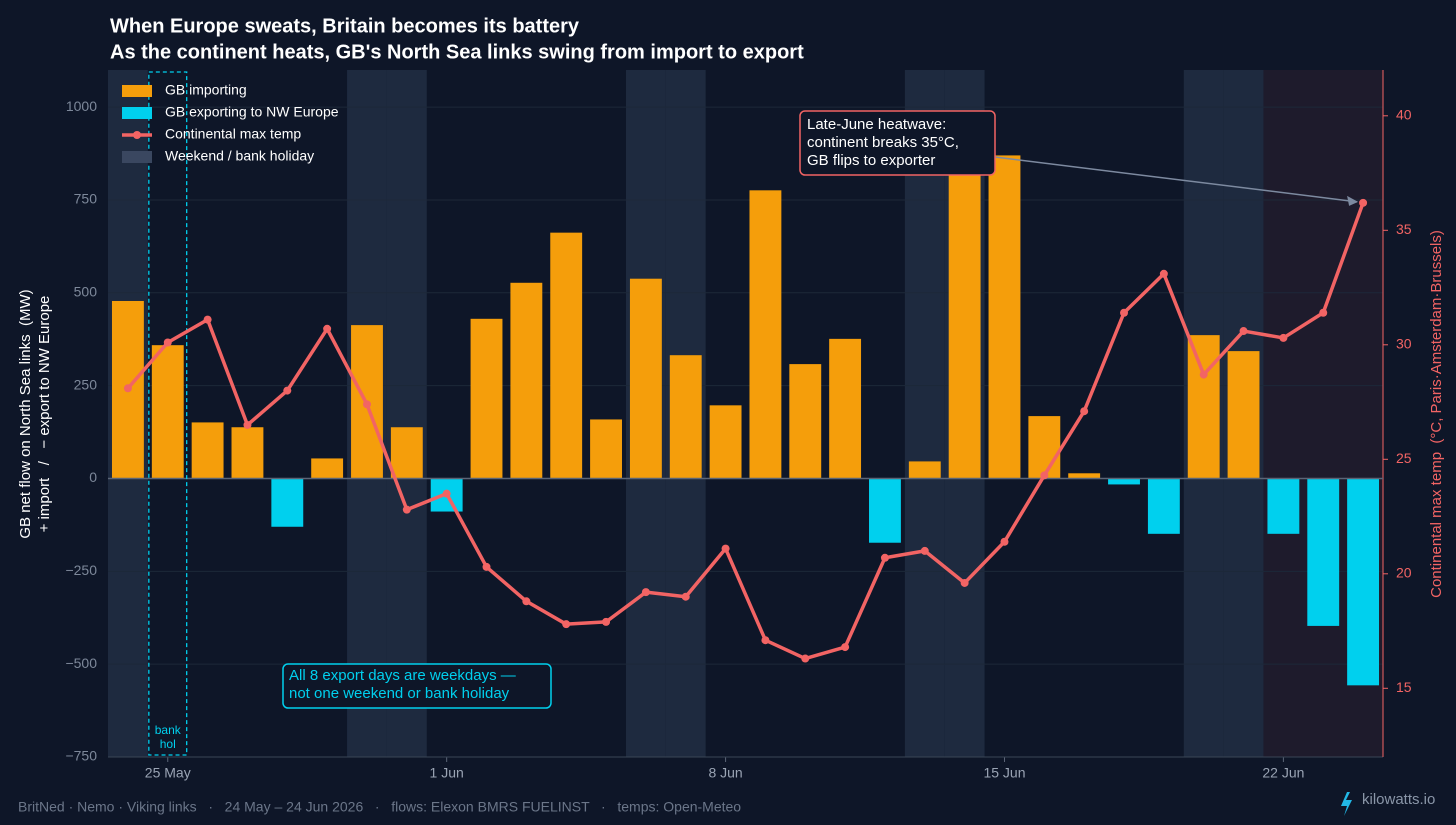 The width and height of the screenshot is (1456, 825). What do you see at coordinates (206, 90) in the screenshot?
I see `legend-label: GB importing` at bounding box center [206, 90].